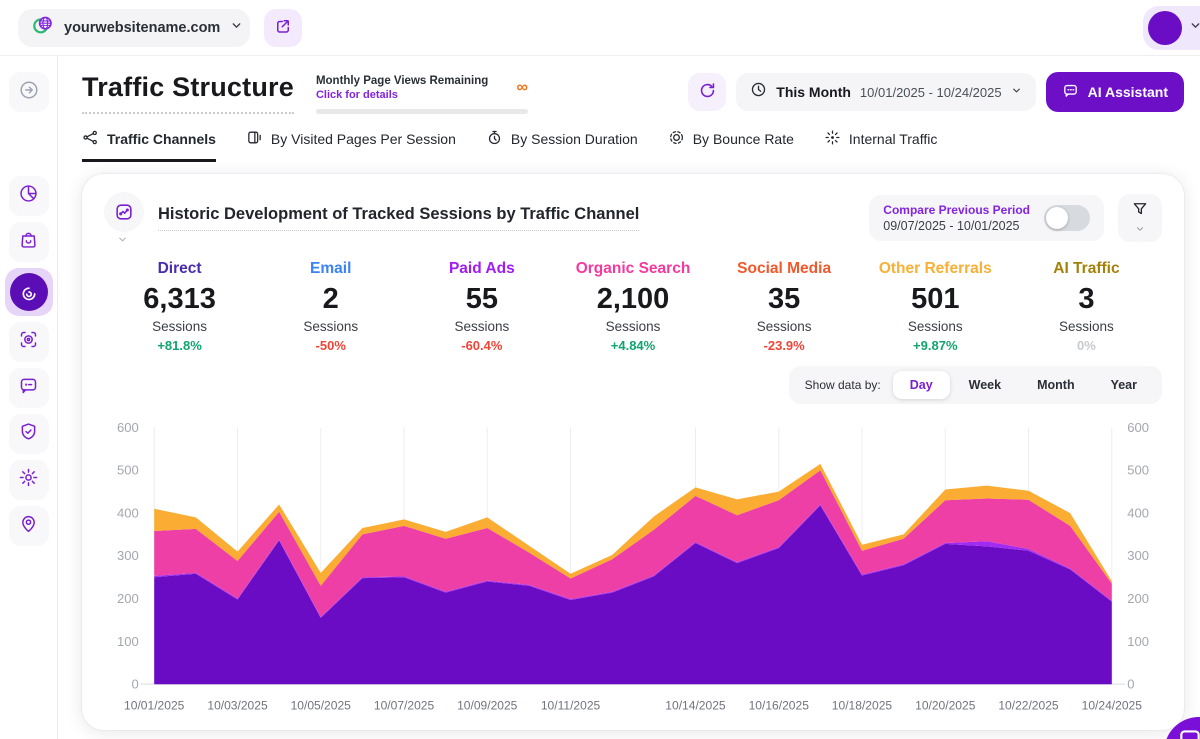 This screenshot has width=1200, height=739. What do you see at coordinates (188, 93) in the screenshot?
I see `page-title: Traffic Structure` at bounding box center [188, 93].